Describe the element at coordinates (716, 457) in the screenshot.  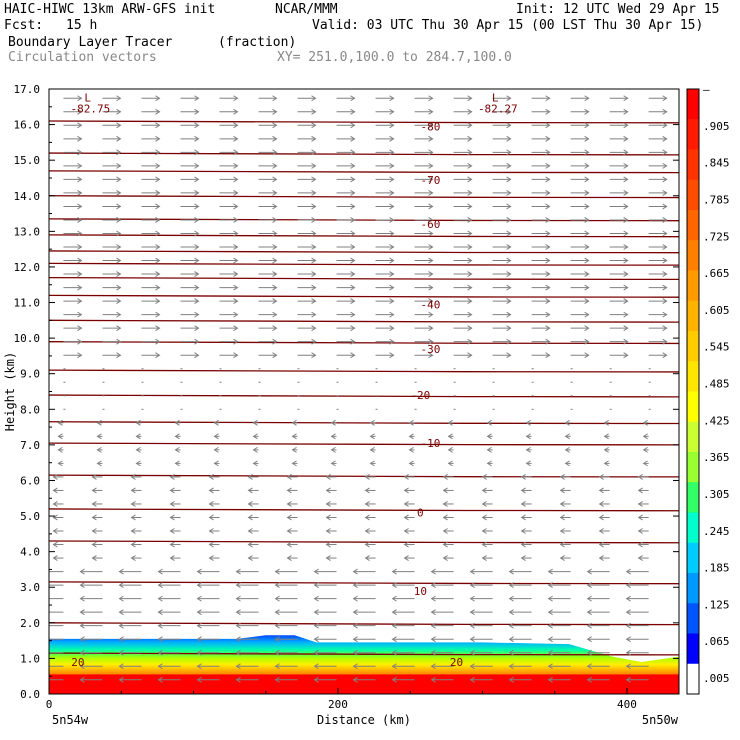
I see `colorbar-label: .365` at that location.